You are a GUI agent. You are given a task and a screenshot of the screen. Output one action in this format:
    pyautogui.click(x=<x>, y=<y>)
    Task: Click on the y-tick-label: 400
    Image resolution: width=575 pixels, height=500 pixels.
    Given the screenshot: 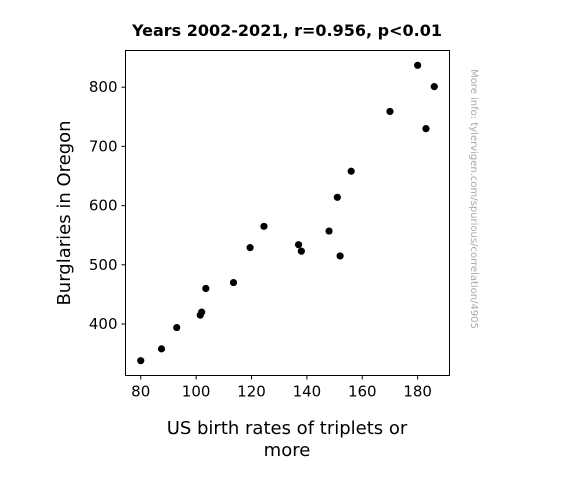 What is the action you would take?
    pyautogui.click(x=103, y=324)
    